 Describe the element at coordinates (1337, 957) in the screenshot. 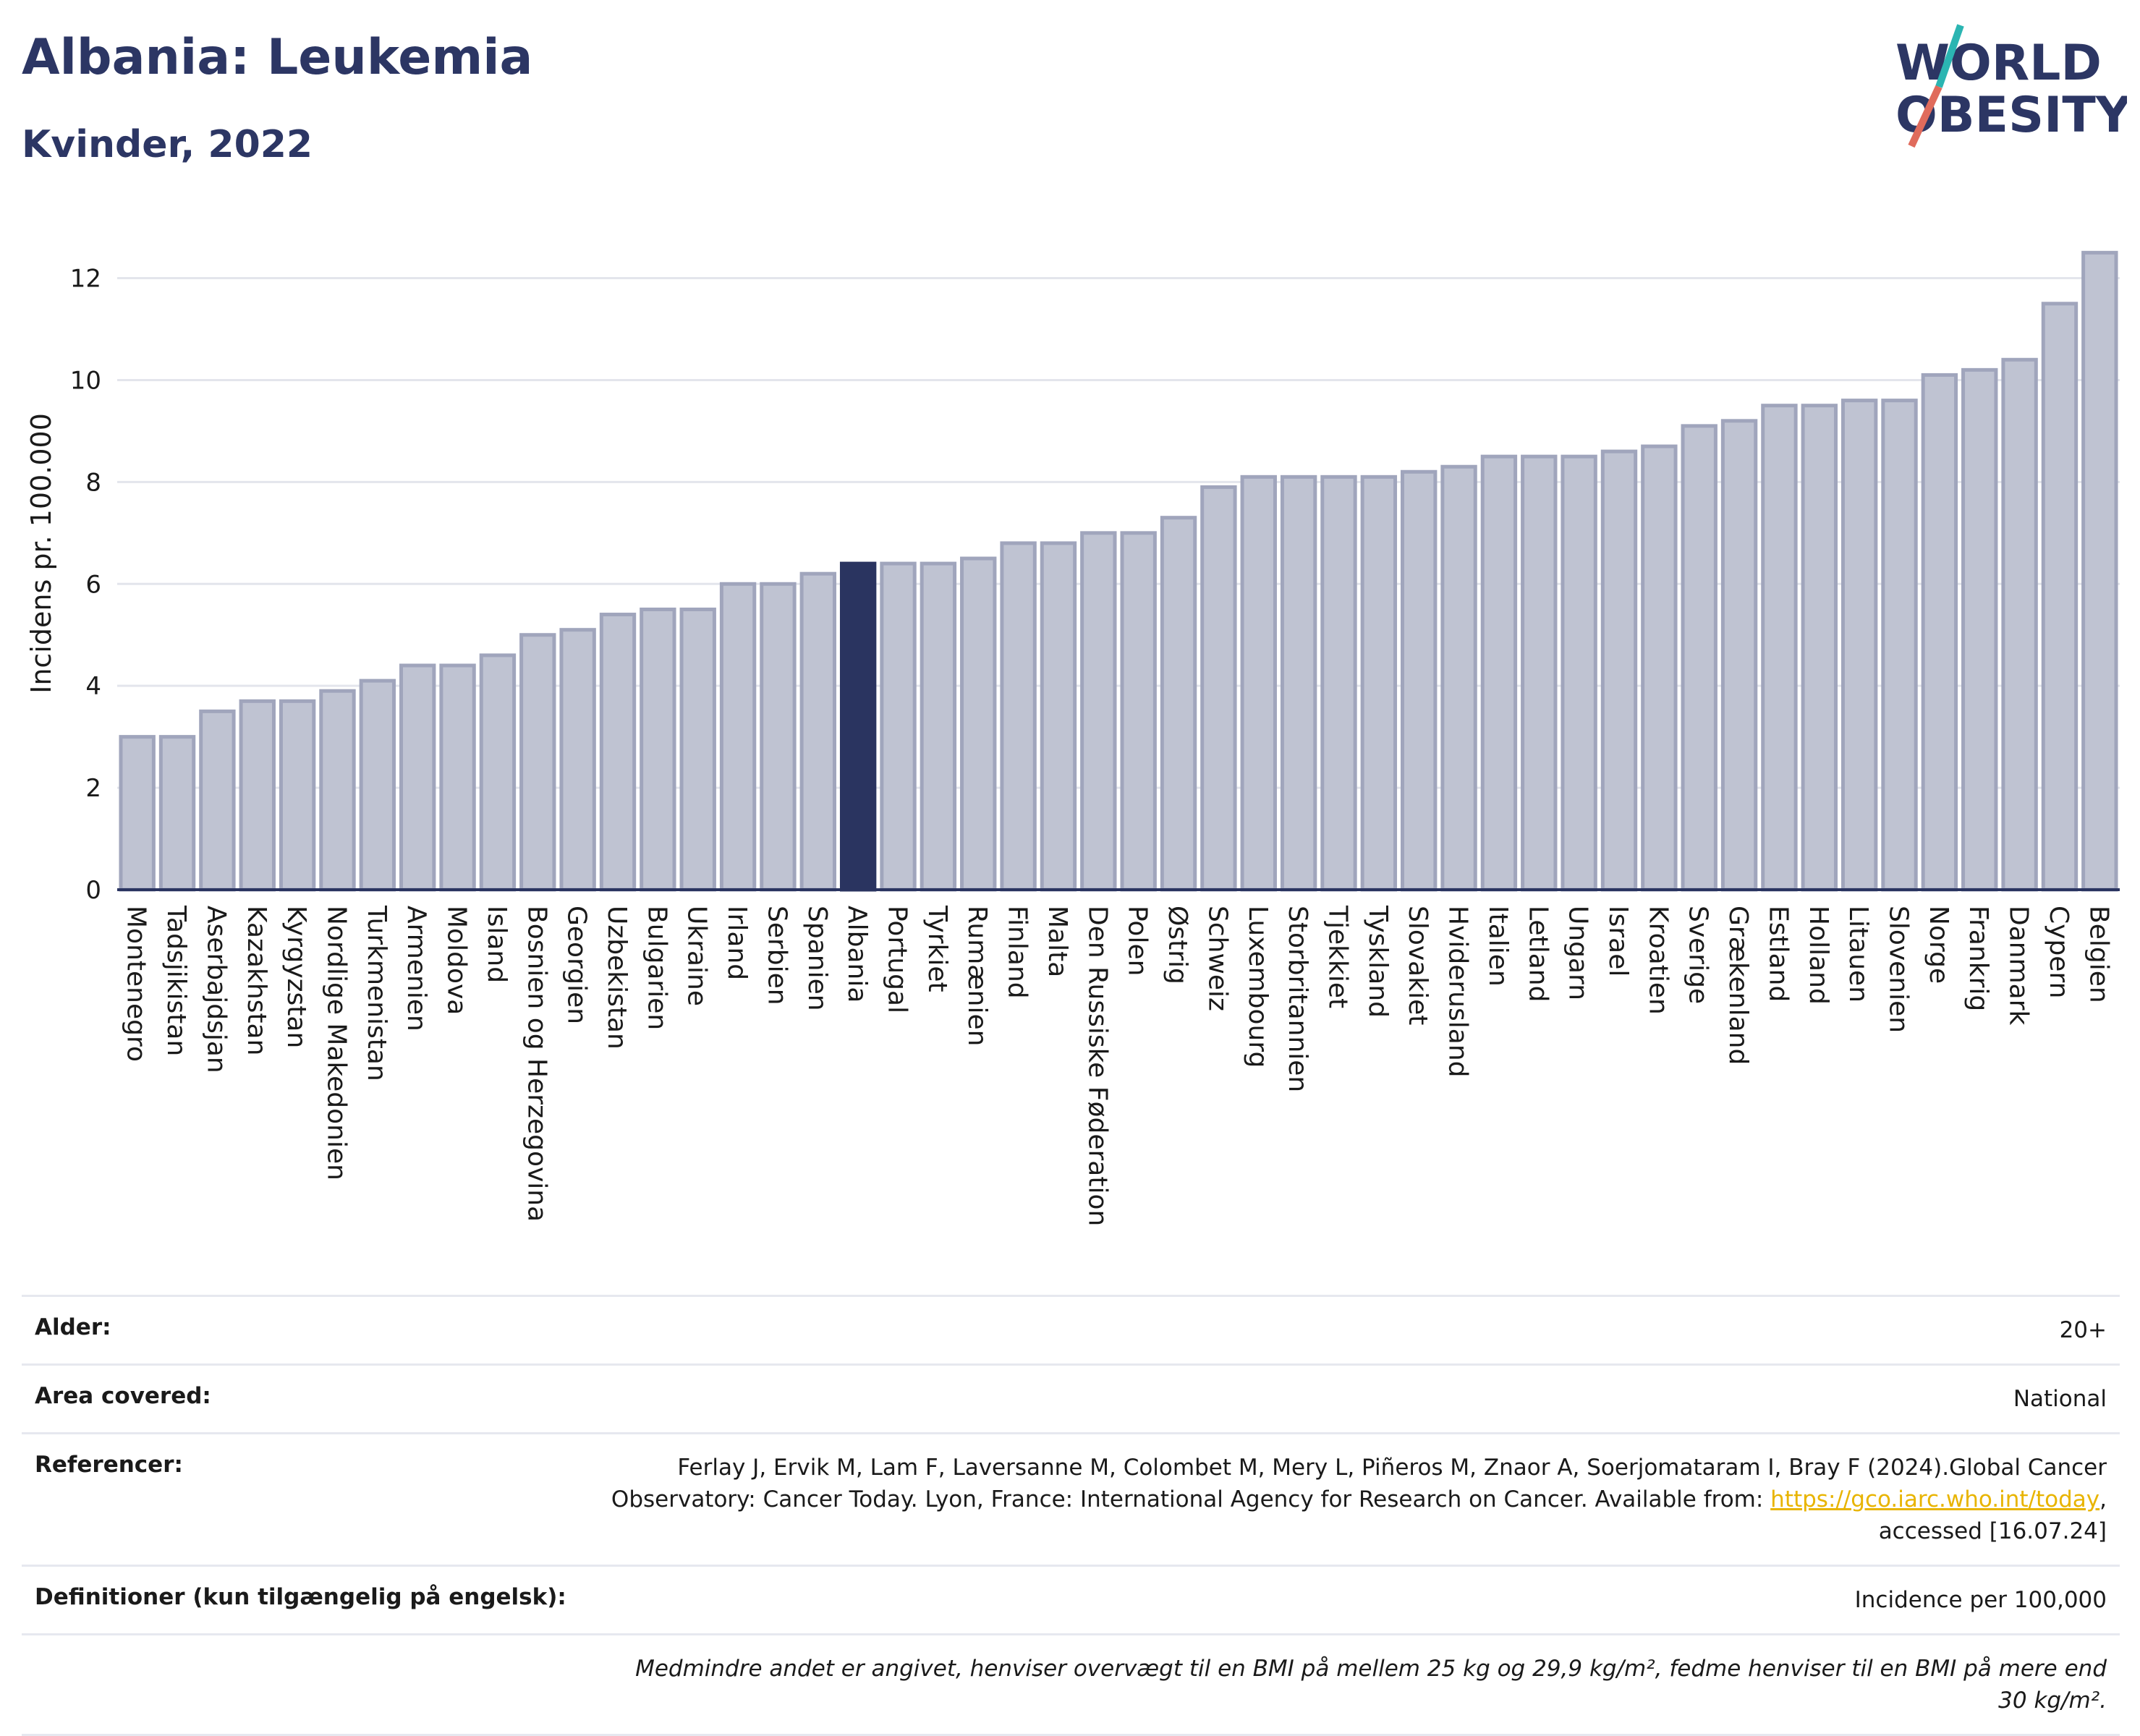

I see `x-tick-label: Tjekkiet` at that location.